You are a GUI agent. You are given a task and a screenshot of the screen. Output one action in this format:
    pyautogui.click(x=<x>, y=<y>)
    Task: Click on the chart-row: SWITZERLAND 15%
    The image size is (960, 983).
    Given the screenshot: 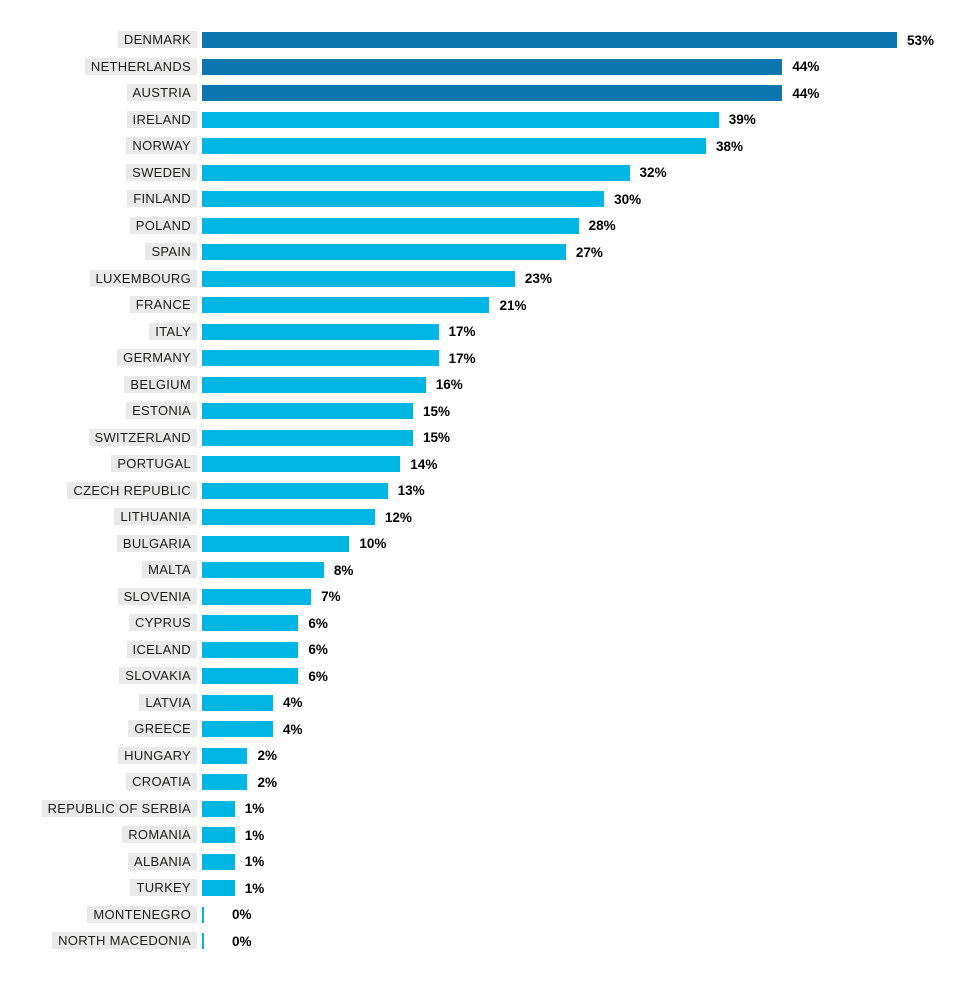 What is the action you would take?
    pyautogui.click(x=480, y=438)
    